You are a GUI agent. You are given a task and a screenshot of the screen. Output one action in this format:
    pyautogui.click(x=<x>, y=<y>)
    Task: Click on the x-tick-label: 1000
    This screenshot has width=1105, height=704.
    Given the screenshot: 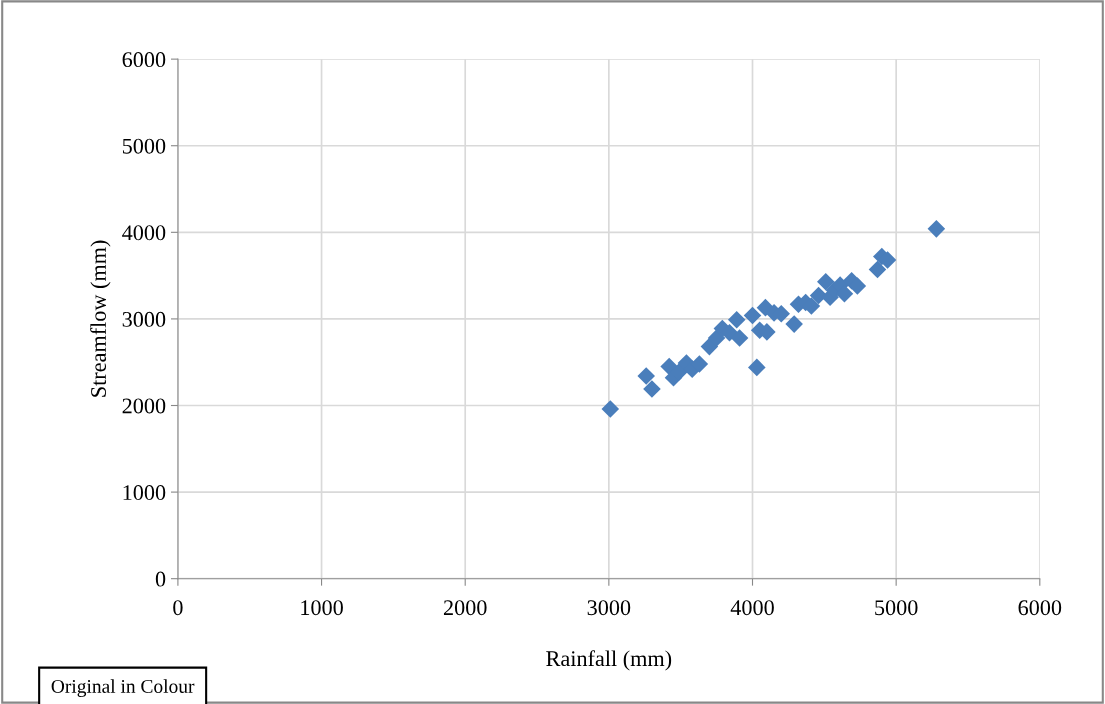 What is the action you would take?
    pyautogui.click(x=322, y=608)
    